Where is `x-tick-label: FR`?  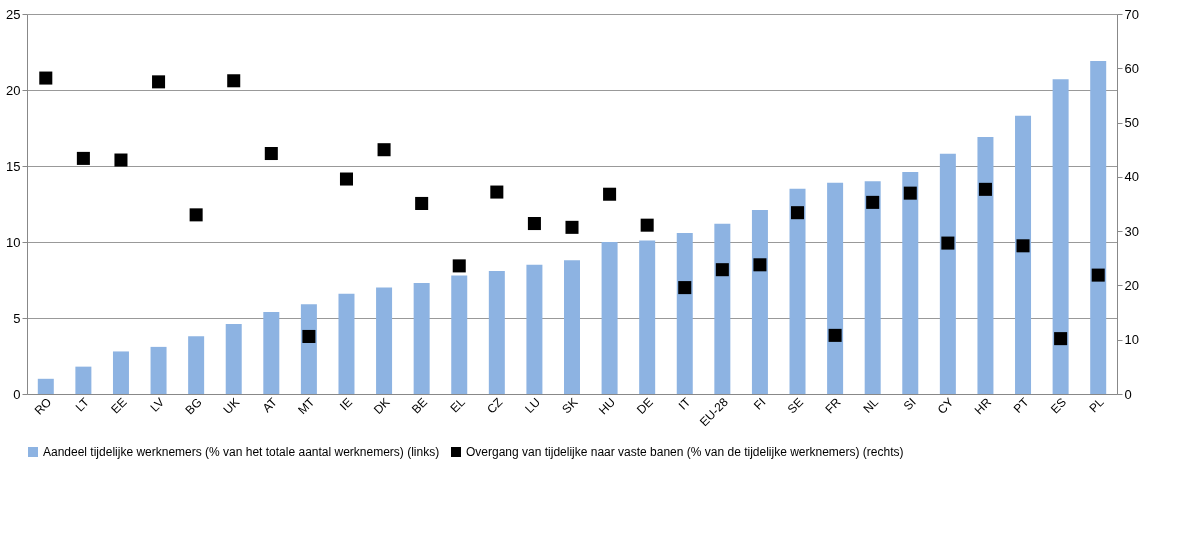 x-tick-label: FR is located at coordinates (833, 405).